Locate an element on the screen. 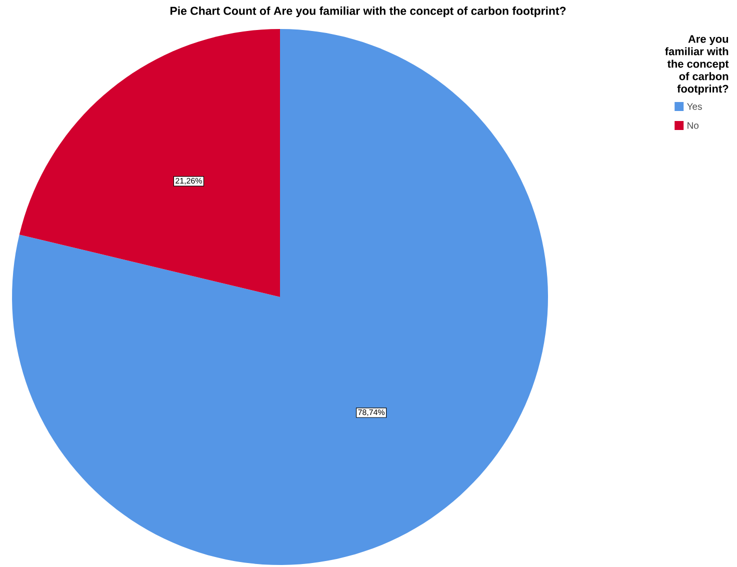 This screenshot has width=737, height=567. chart-title: Pie Chart Count of Are you familiar with the concept of carbon footprint? is located at coordinates (368, 12).